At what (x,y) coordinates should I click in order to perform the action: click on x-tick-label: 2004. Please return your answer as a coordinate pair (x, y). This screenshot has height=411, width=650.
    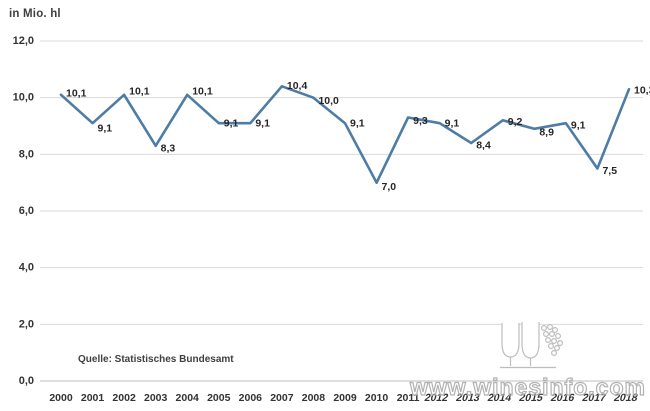
    Looking at the image, I should click on (188, 398).